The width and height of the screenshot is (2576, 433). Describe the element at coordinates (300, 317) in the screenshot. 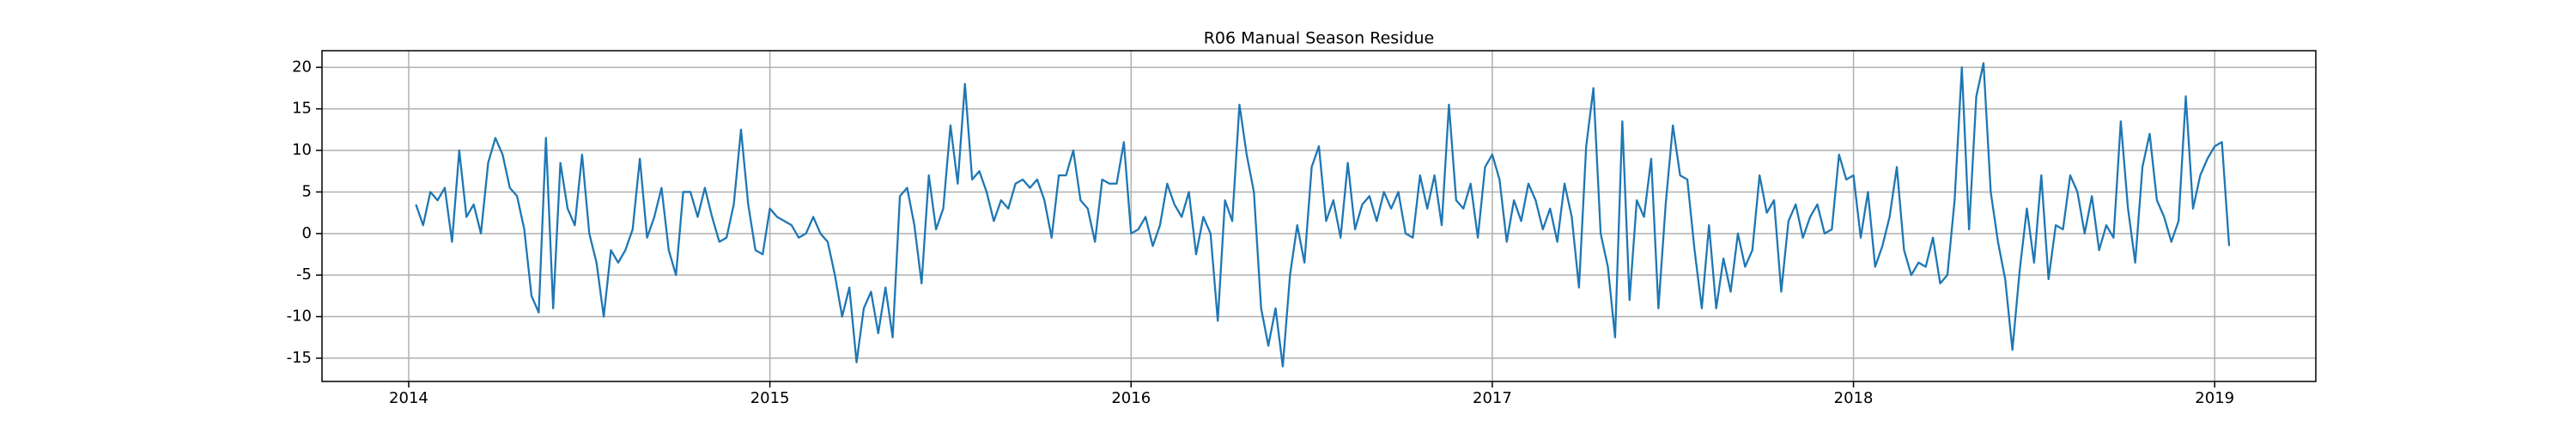

I see `y-tick-label: -10` at that location.